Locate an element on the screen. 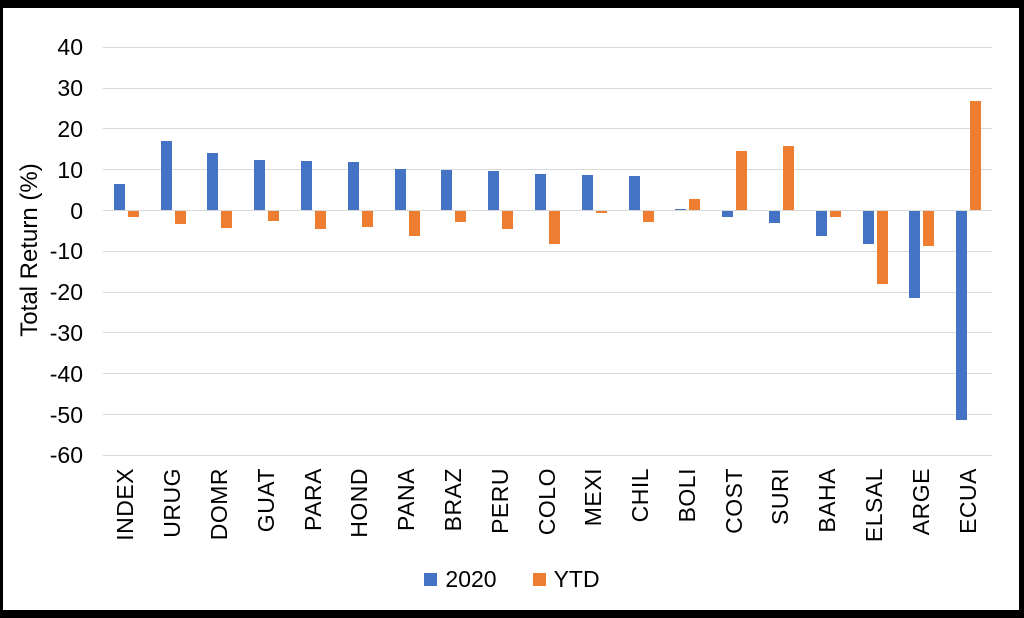 The height and width of the screenshot is (618, 1024). bar-2020-arge is located at coordinates (915, 254).